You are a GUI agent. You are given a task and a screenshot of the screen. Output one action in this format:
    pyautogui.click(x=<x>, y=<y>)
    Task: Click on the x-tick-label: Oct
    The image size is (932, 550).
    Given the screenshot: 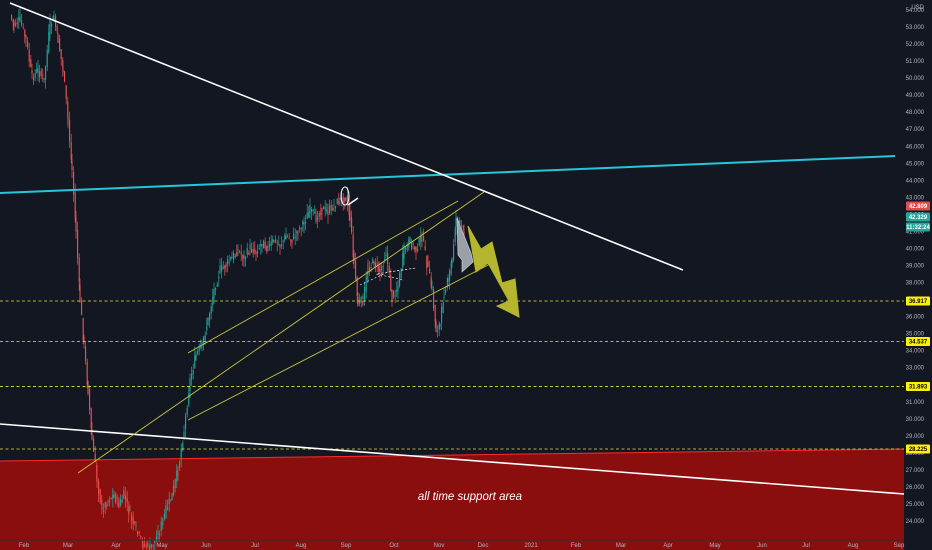 What is the action you would take?
    pyautogui.click(x=394, y=546)
    